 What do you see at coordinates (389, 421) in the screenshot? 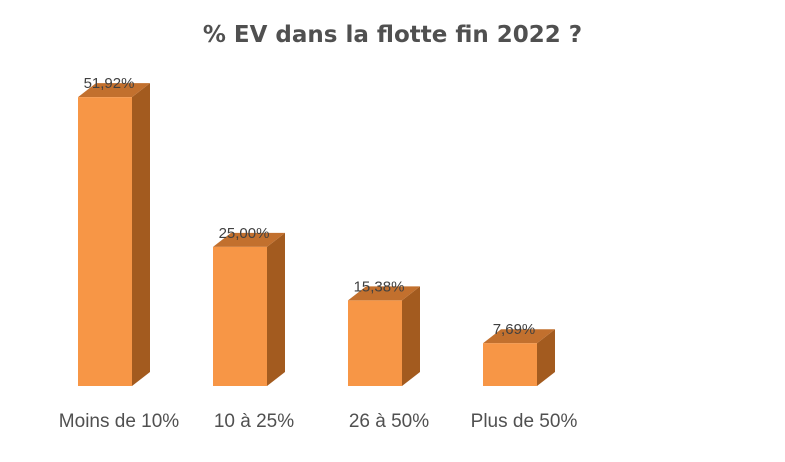
I see `x-tick-label-26-50: 26 à 50%` at bounding box center [389, 421].